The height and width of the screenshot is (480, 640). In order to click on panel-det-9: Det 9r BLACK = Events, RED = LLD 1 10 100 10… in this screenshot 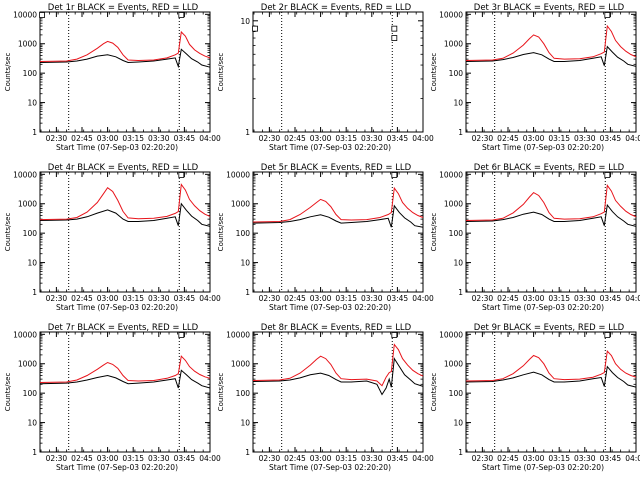, I will do `click(535, 397)`.